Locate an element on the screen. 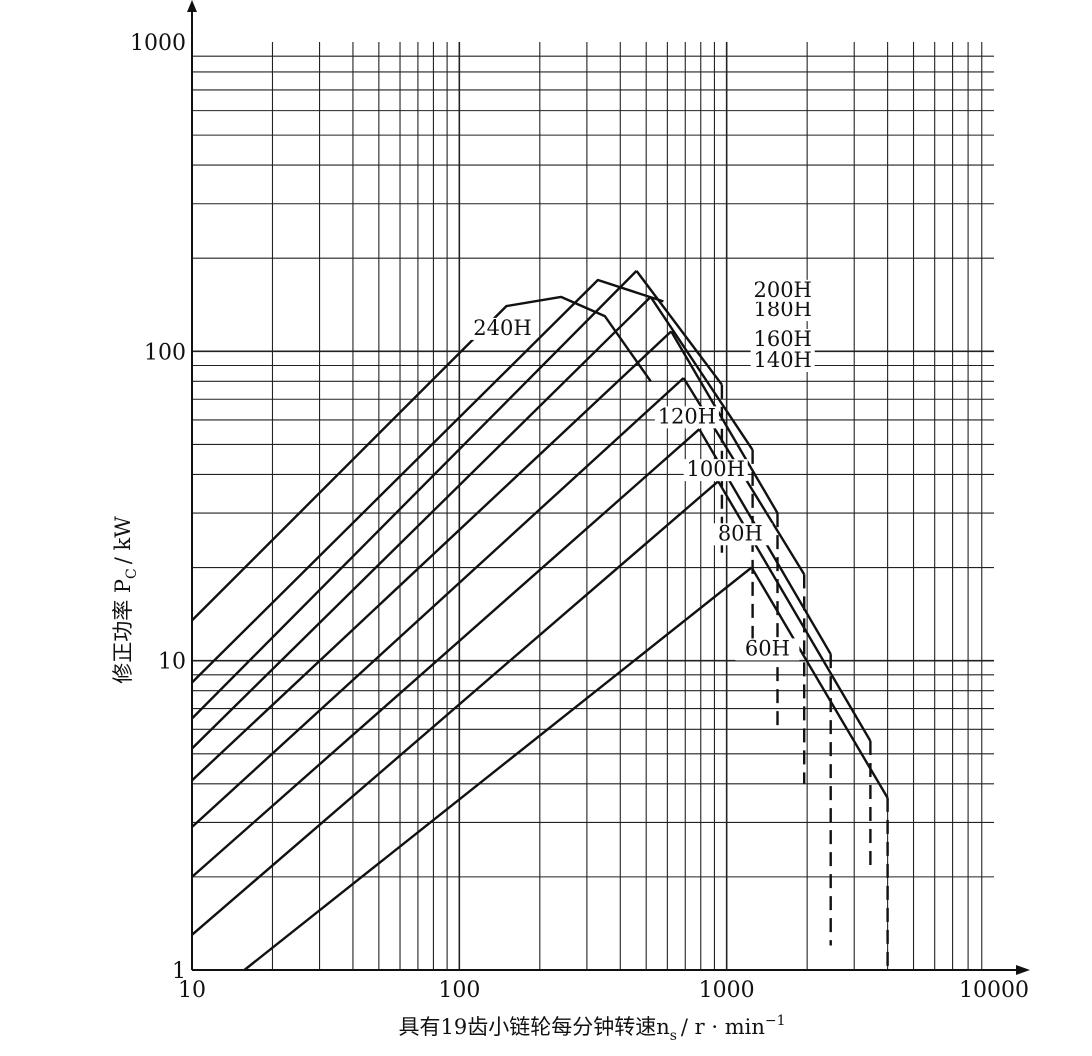 The height and width of the screenshot is (1056, 1092). series-60h-label-bg is located at coordinates (767, 649).